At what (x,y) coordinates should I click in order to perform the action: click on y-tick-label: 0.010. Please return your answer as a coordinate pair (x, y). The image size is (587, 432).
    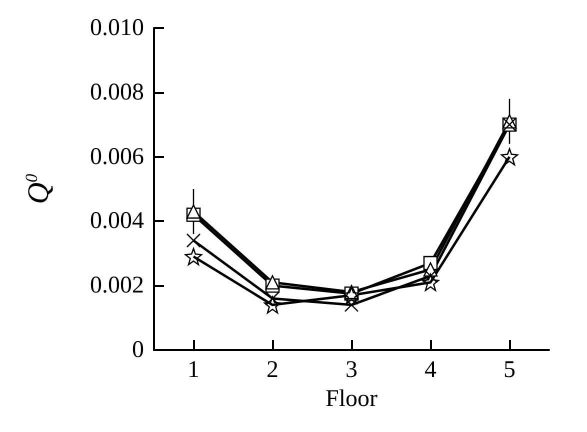
    Looking at the image, I should click on (117, 28).